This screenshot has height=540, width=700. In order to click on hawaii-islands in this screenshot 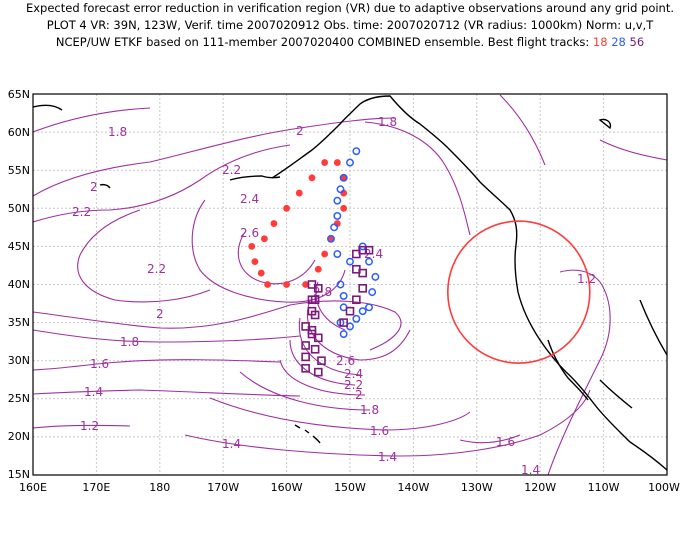, I will do `click(307, 434)`.